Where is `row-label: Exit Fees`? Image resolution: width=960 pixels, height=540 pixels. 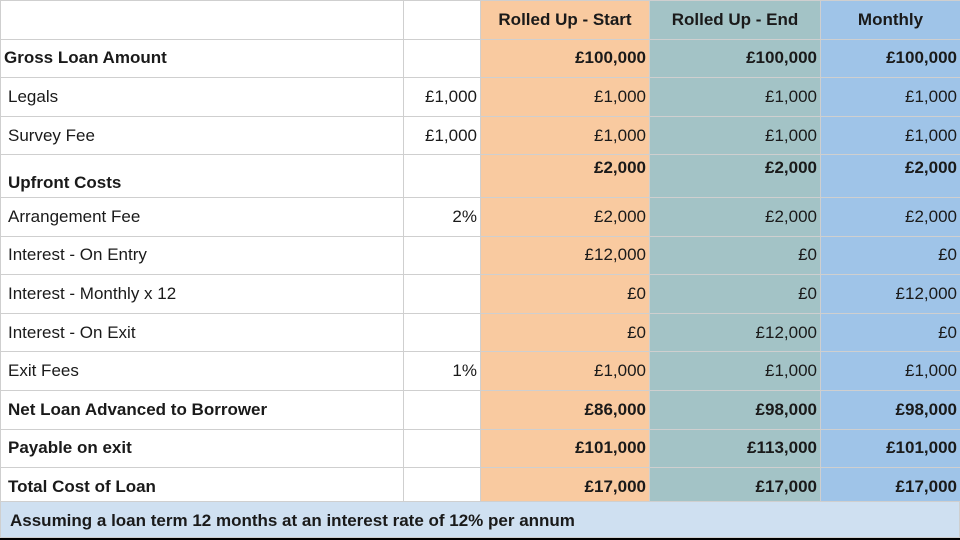 row-label: Exit Fees is located at coordinates (202, 371).